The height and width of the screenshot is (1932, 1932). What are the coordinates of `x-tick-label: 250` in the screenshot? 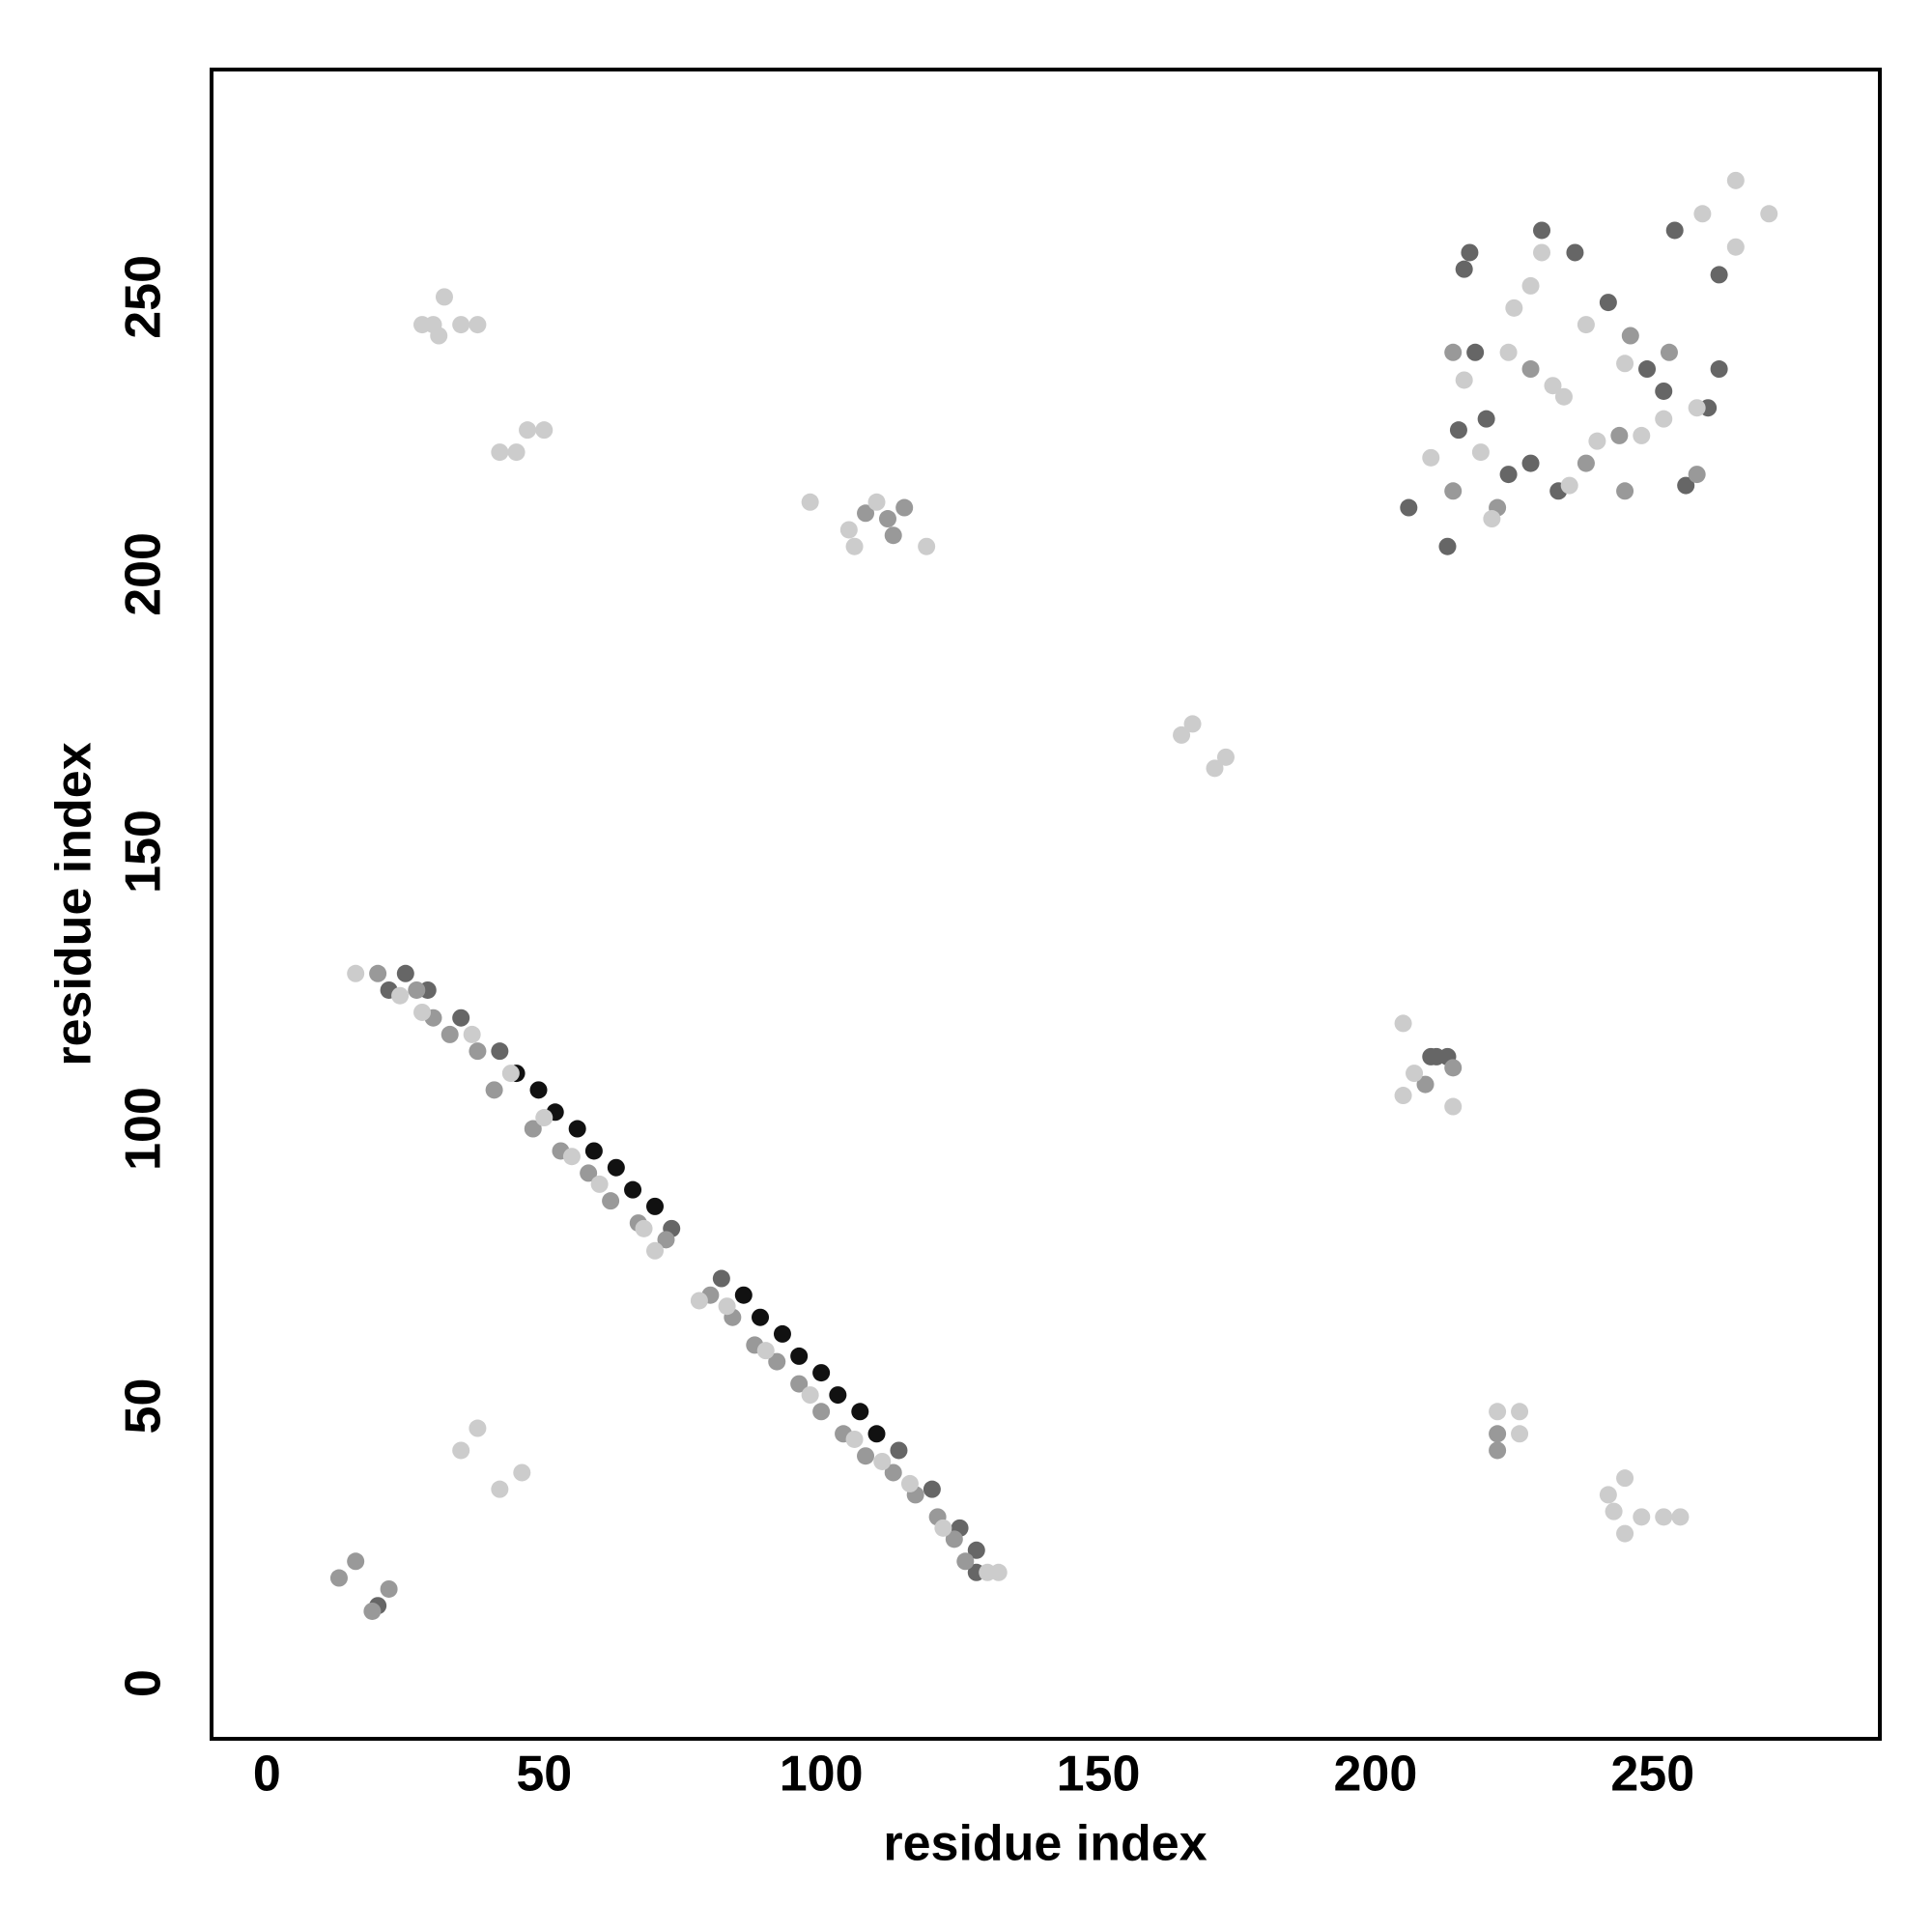 It's located at (1652, 1775).